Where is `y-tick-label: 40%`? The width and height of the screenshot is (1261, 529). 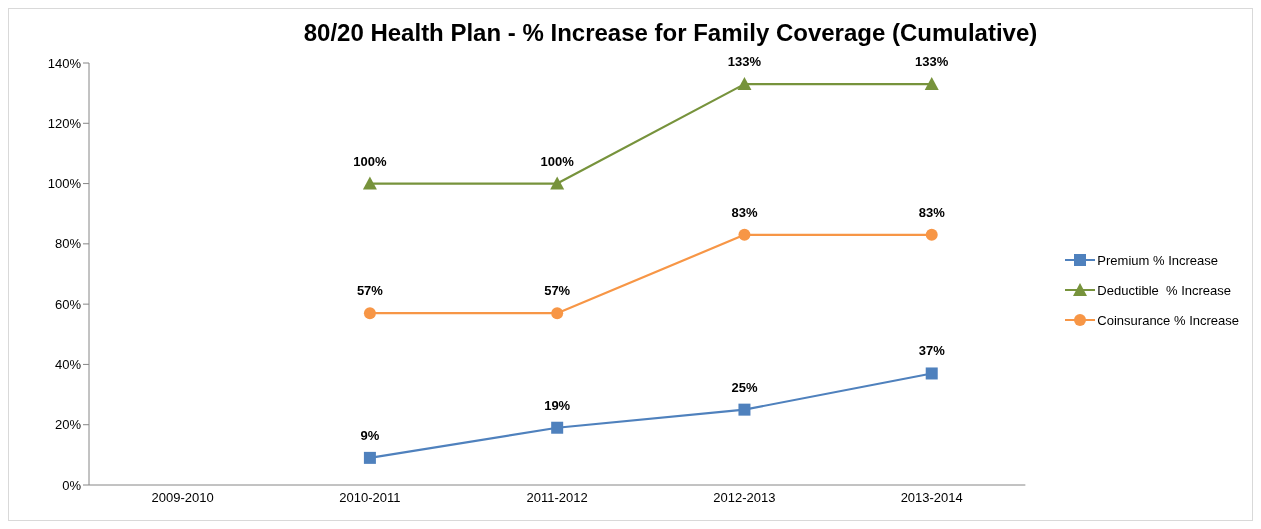 y-tick-label: 40% is located at coordinates (68, 365).